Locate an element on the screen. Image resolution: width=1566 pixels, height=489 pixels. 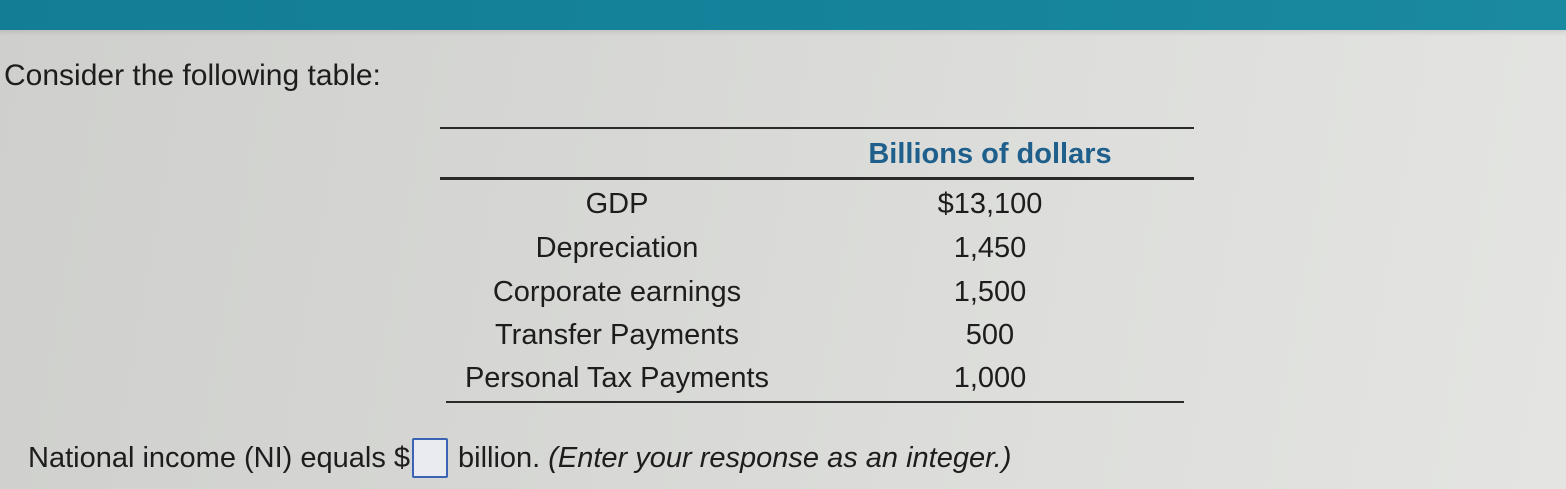
row-value: 500 is located at coordinates (990, 335).